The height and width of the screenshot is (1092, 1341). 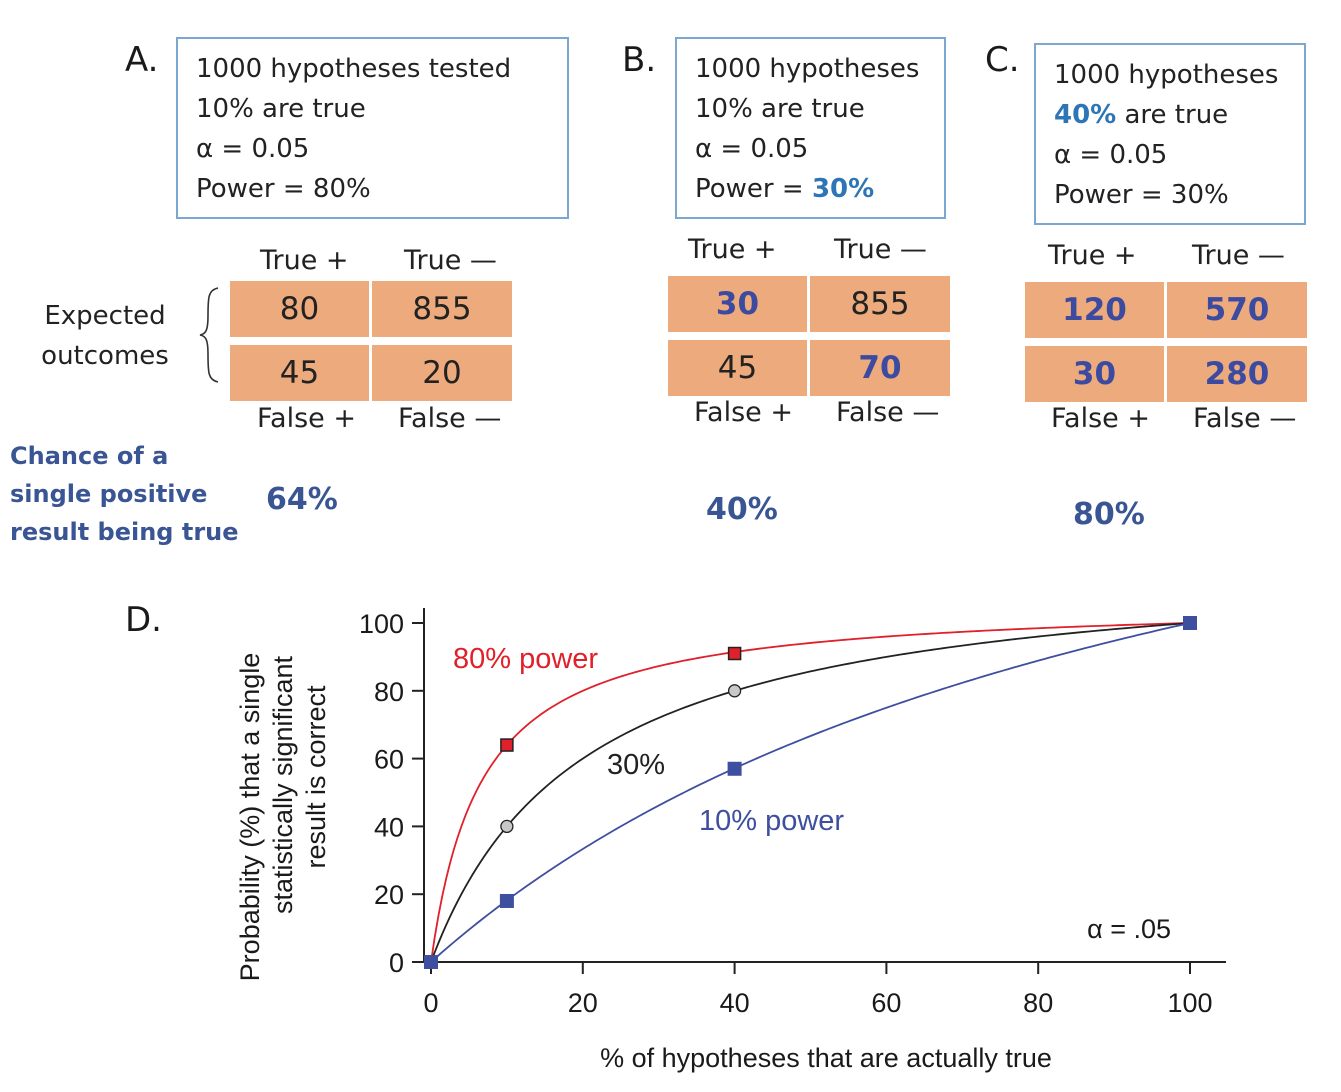 What do you see at coordinates (1094, 374) in the screenshot?
I see `cell-false-pos: 30` at bounding box center [1094, 374].